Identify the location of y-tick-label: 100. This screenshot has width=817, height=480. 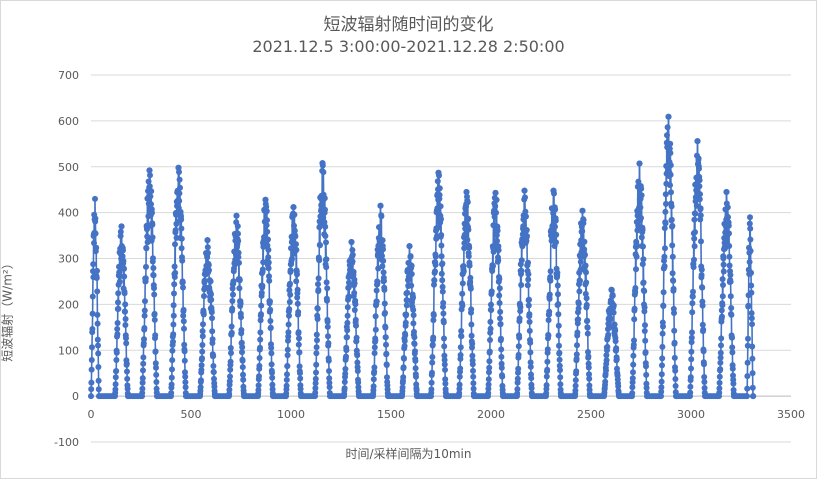
(68, 350).